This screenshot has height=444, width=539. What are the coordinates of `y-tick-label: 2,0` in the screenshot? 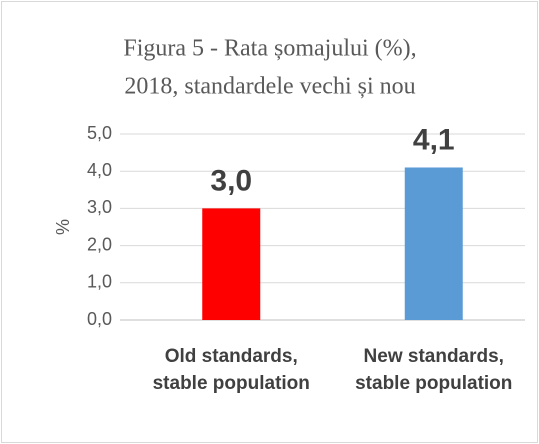 It's located at (99, 244).